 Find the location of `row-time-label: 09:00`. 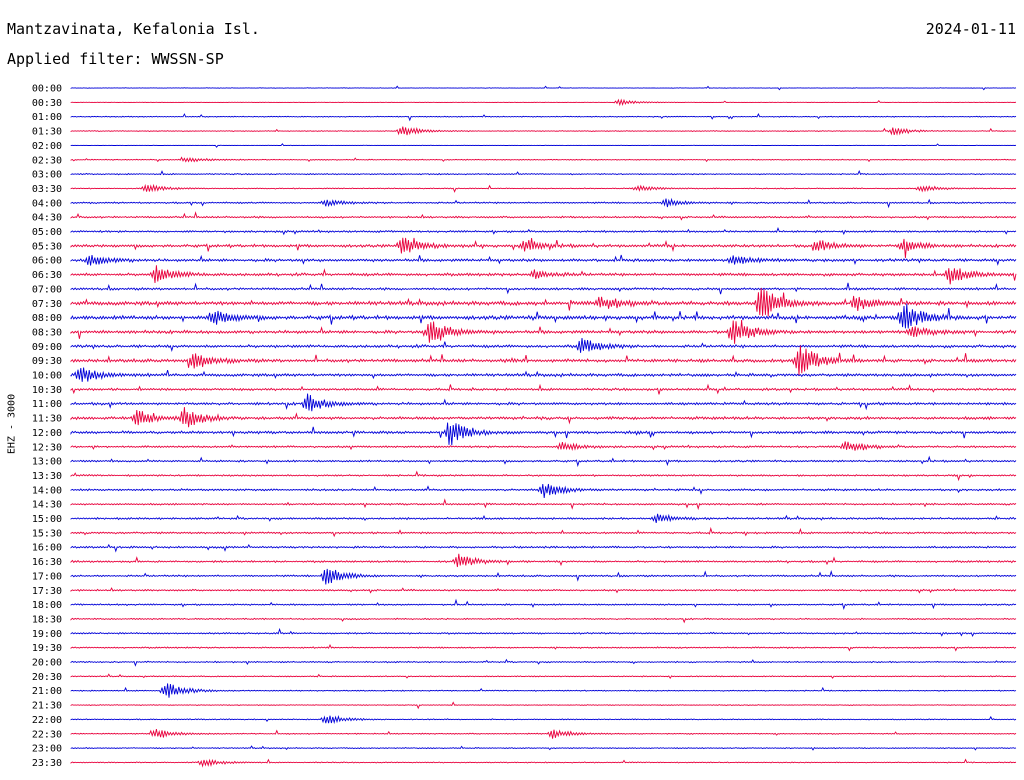

row-time-label: 09:00 is located at coordinates (47, 347).